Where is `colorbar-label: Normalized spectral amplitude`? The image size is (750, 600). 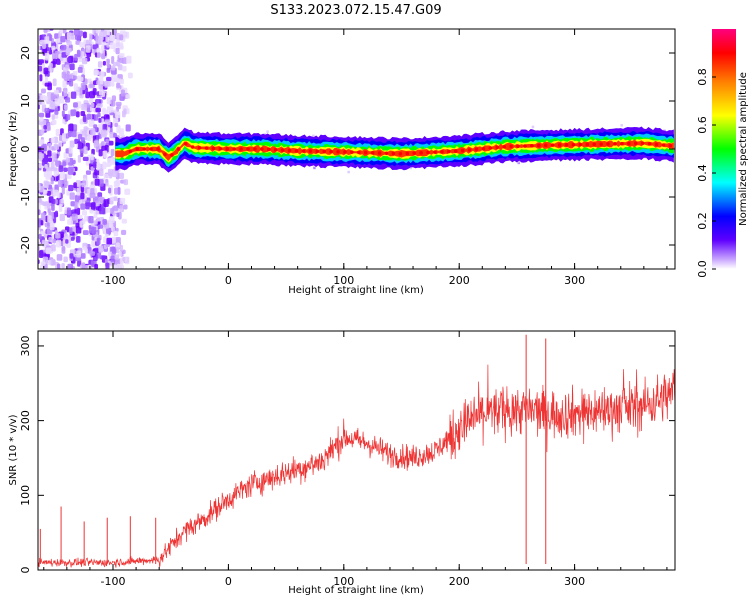
colorbar-label: Normalized spectral amplitude is located at coordinates (743, 149).